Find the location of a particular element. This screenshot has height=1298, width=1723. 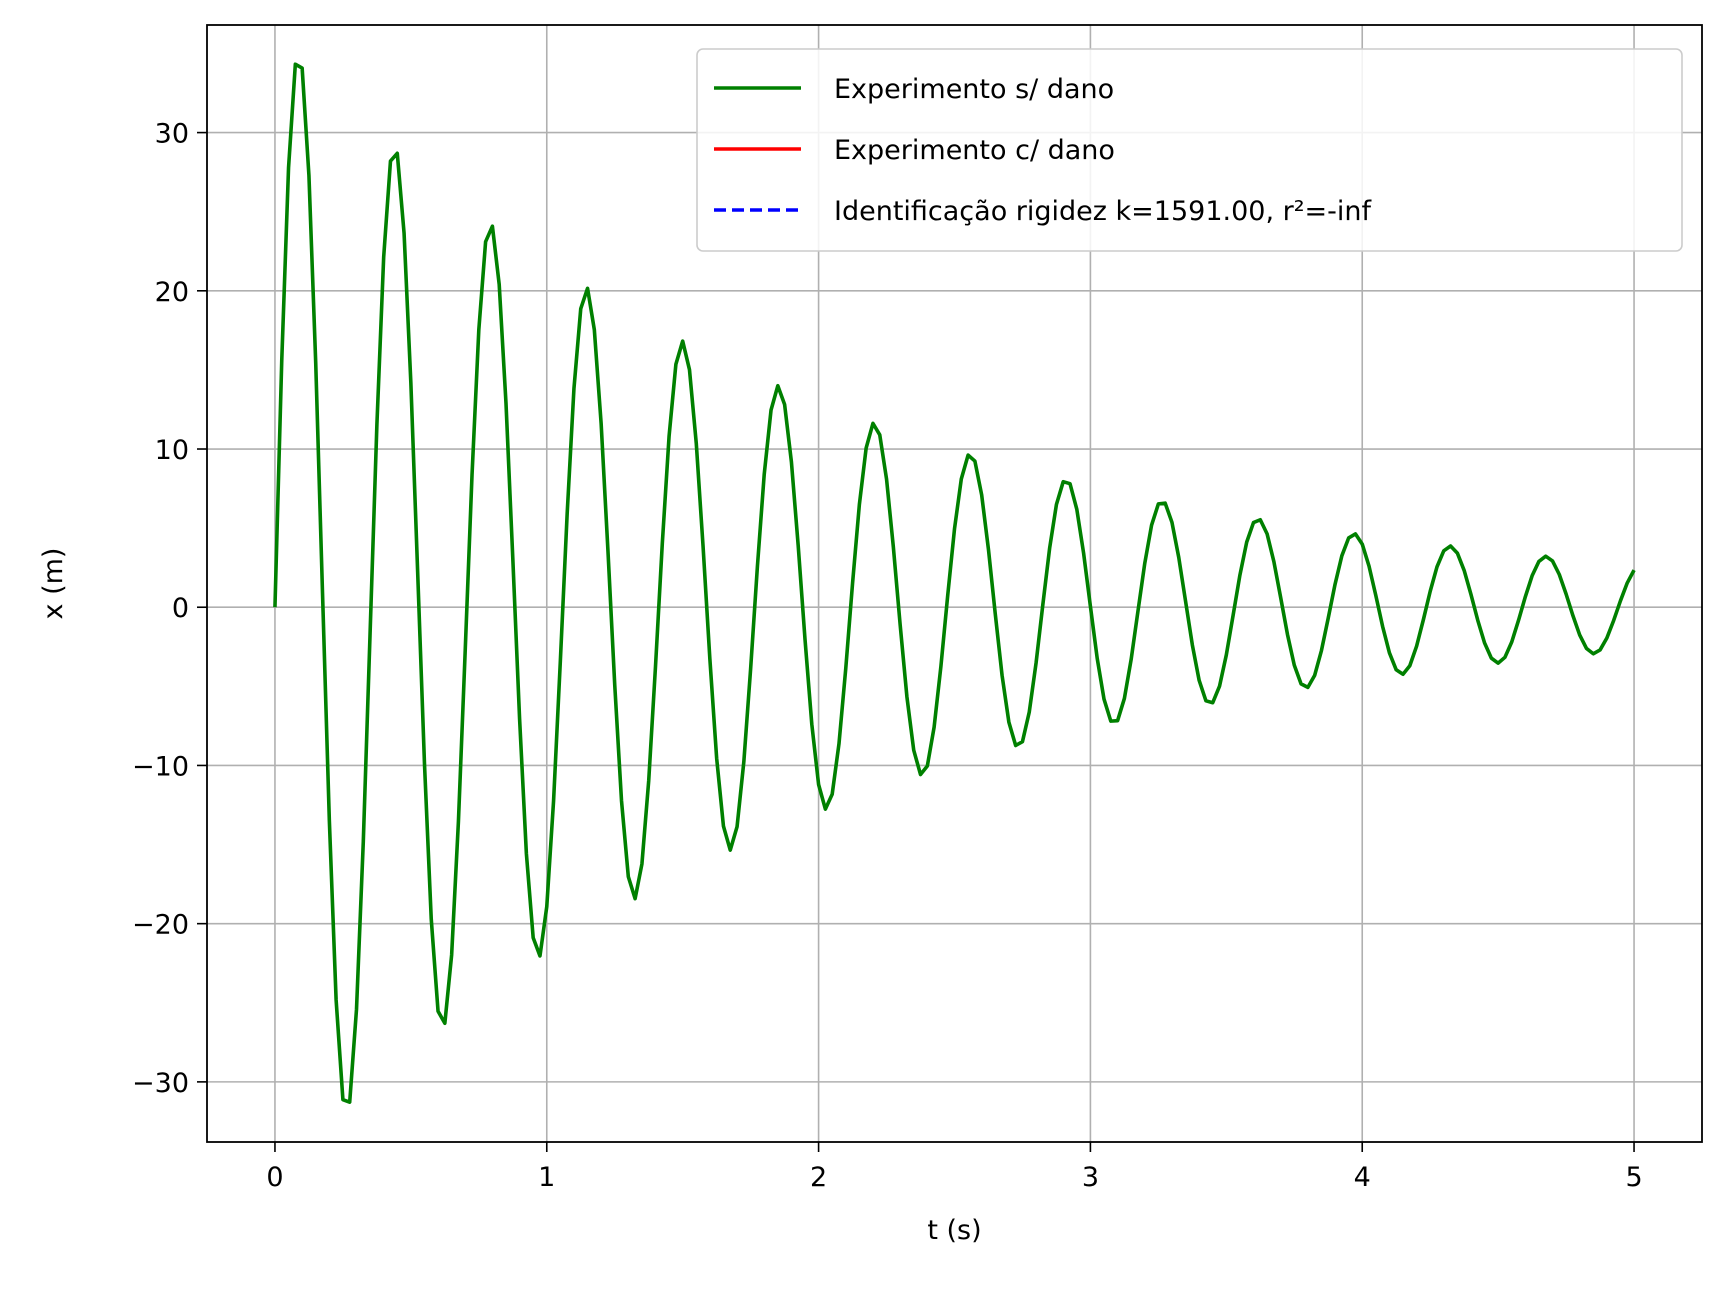

legend-label: Experimento s/ dano is located at coordinates (974, 89).